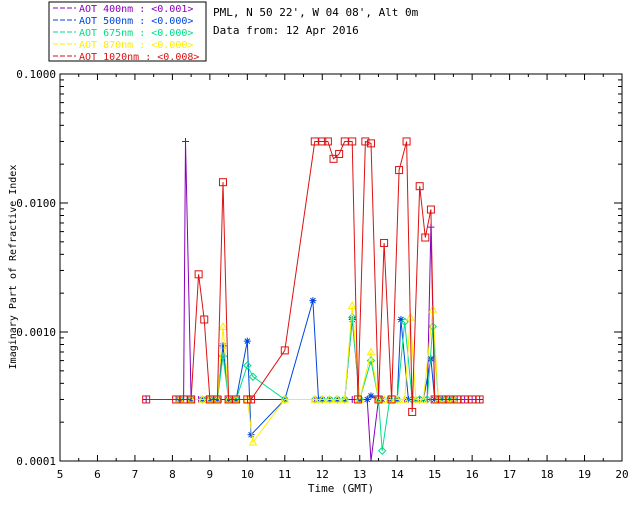  I want to click on x-tick-label: 18, so click(546, 474).